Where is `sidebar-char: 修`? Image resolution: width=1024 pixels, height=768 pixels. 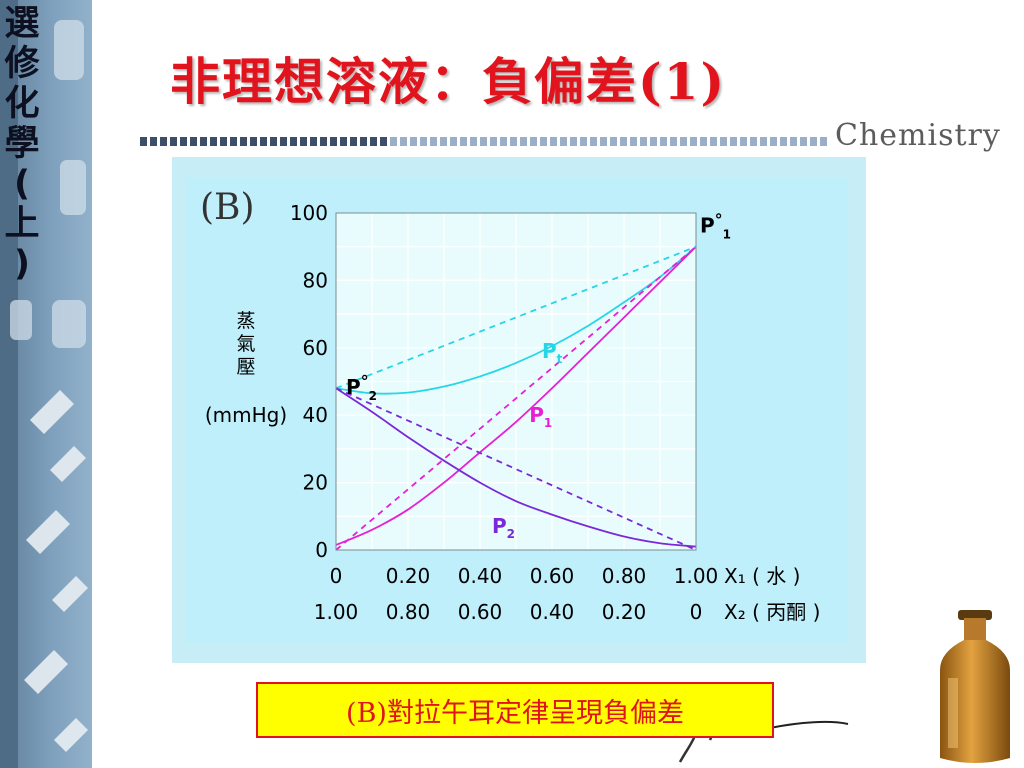
sidebar-char: 修 is located at coordinates (22, 64).